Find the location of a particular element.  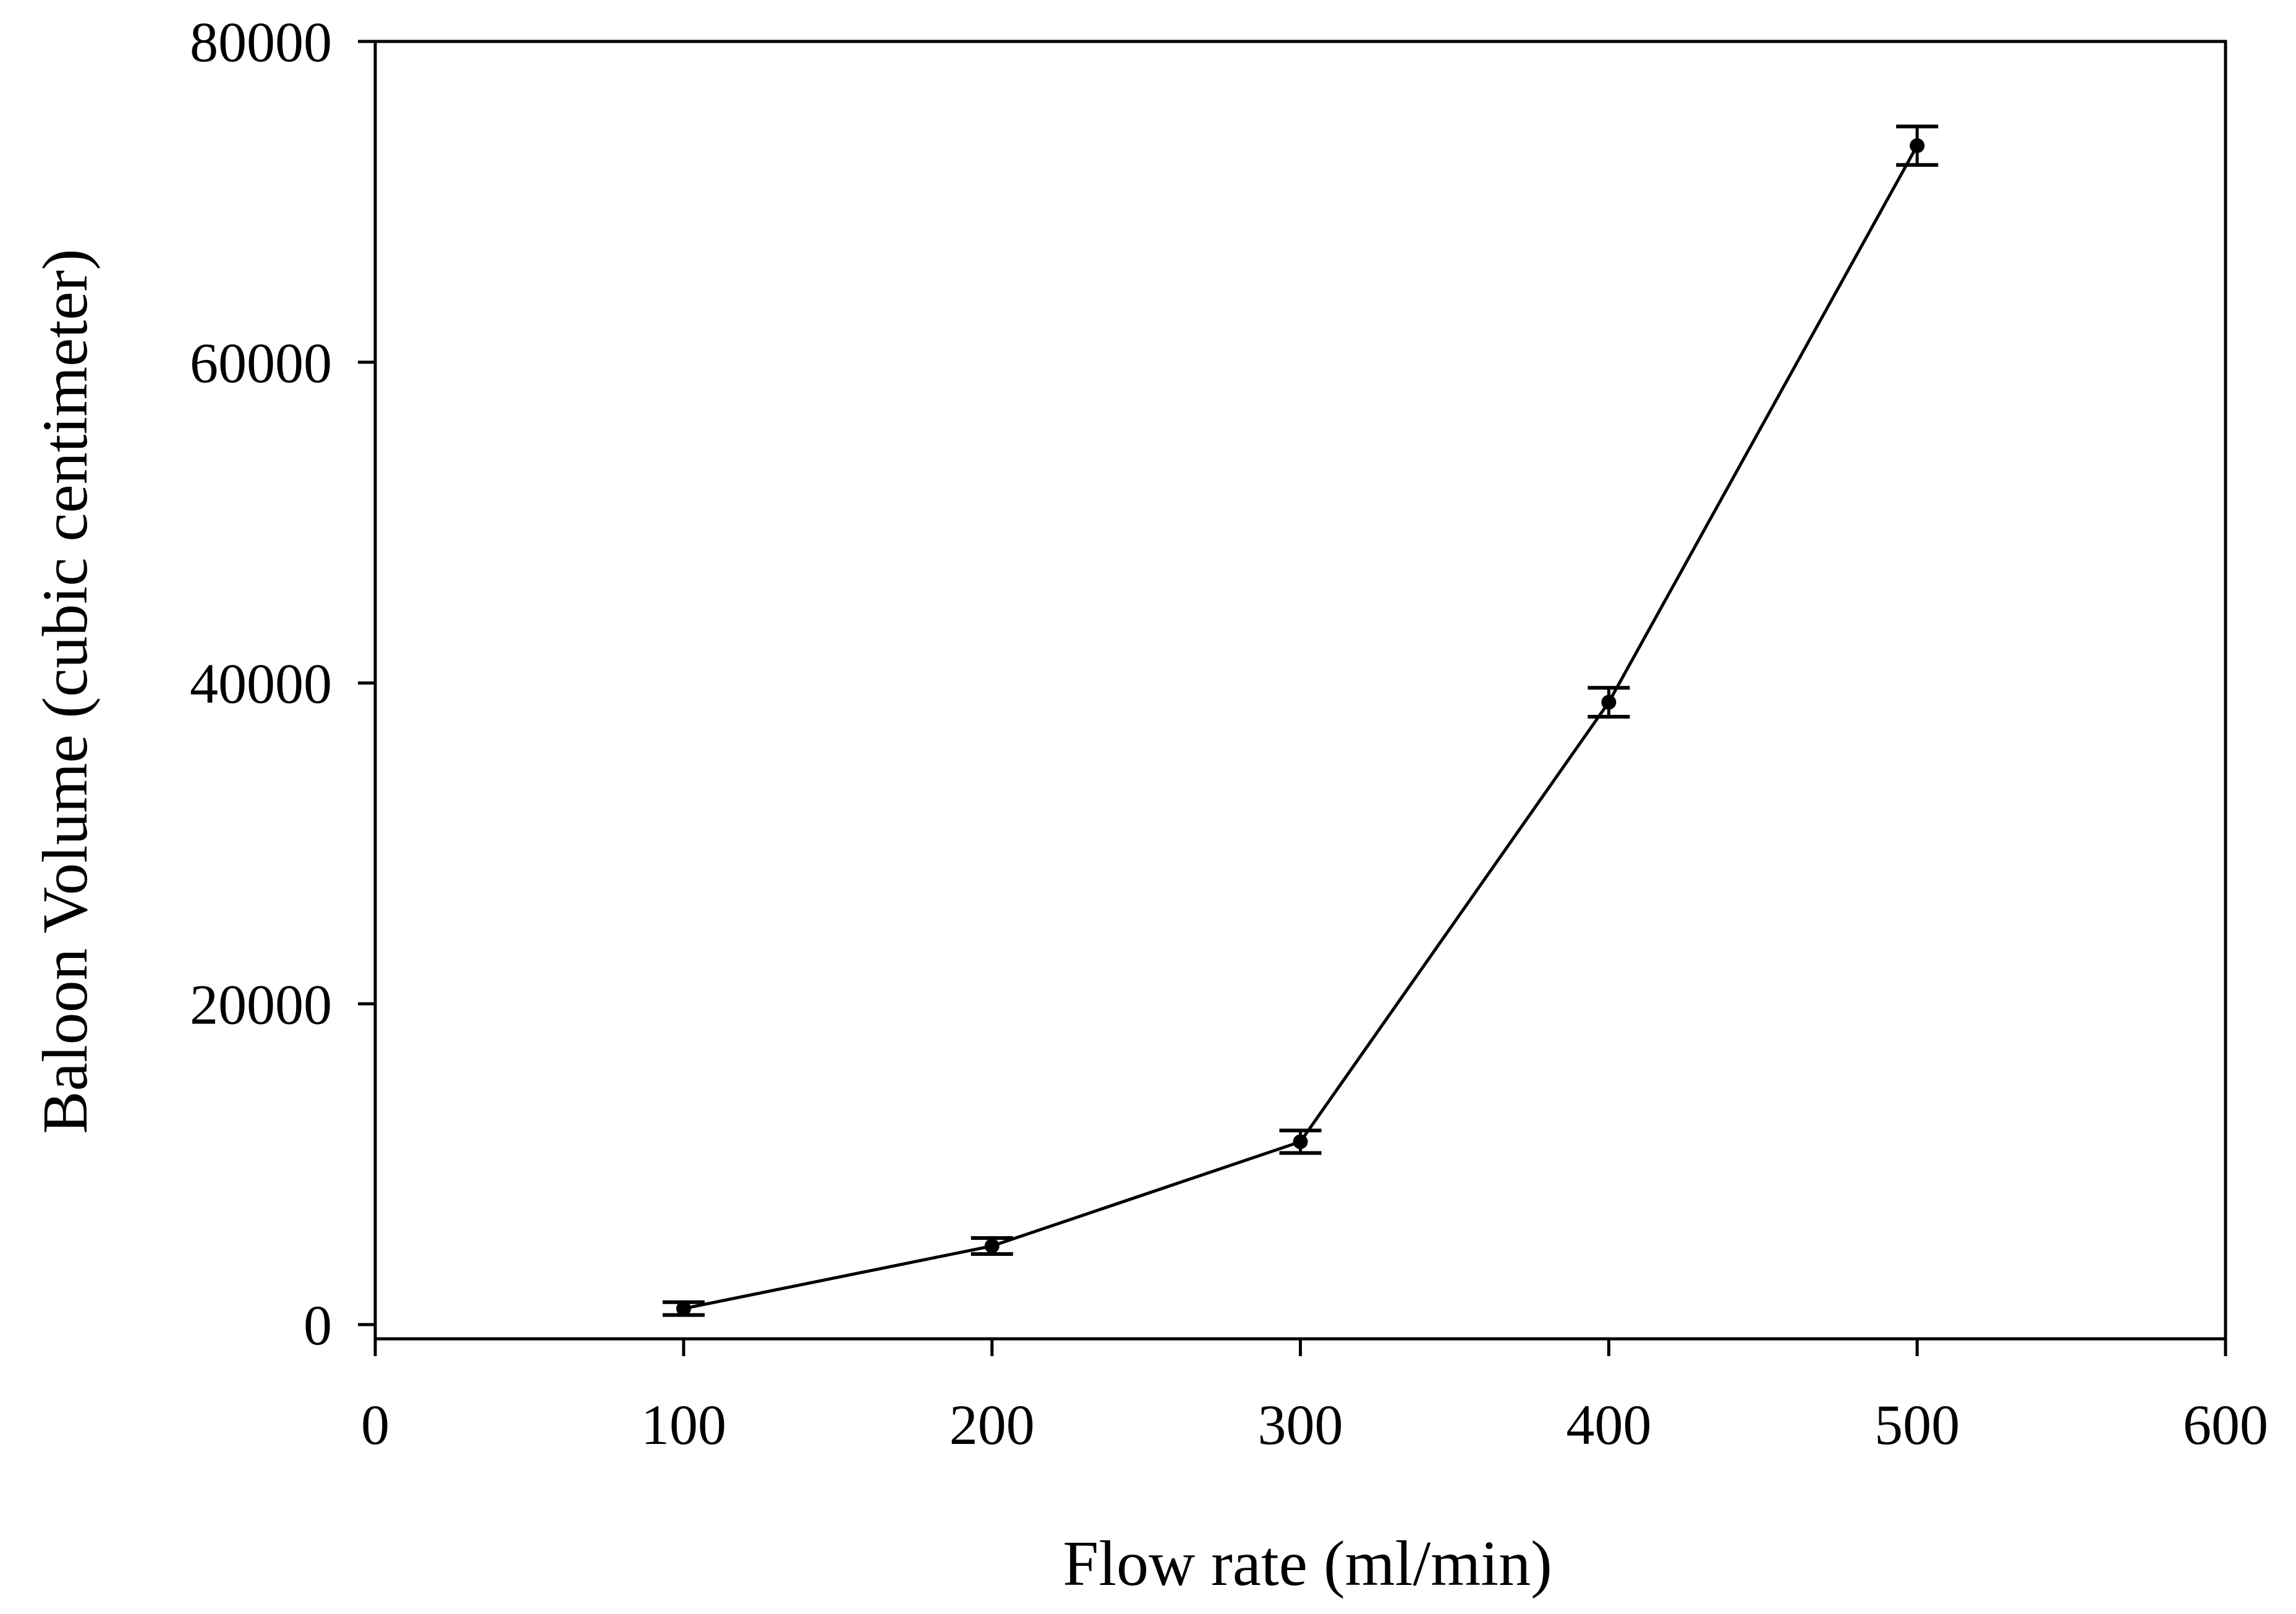

y-tick-label: 40000 is located at coordinates (261, 683).